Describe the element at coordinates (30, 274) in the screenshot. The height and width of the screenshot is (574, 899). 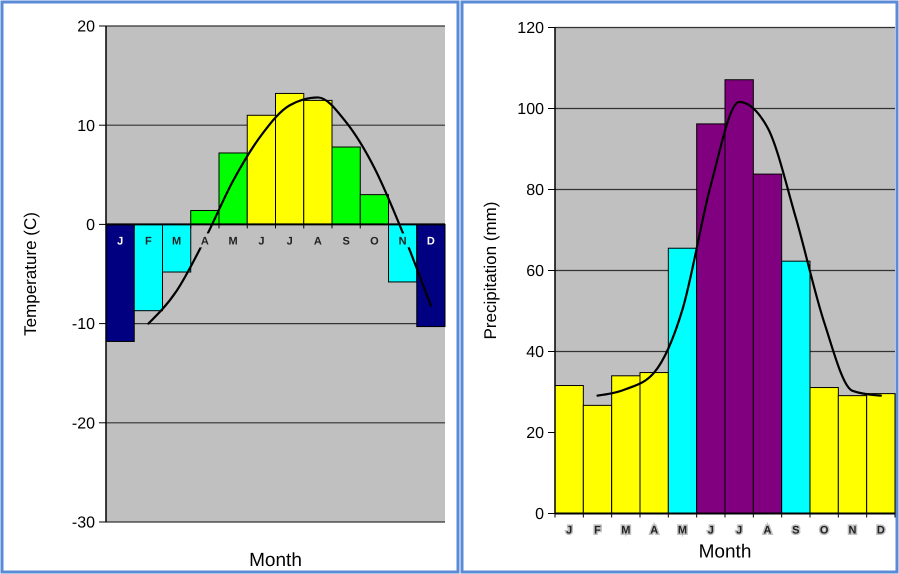
I see `y-axis-title: Temperature (C)` at that location.